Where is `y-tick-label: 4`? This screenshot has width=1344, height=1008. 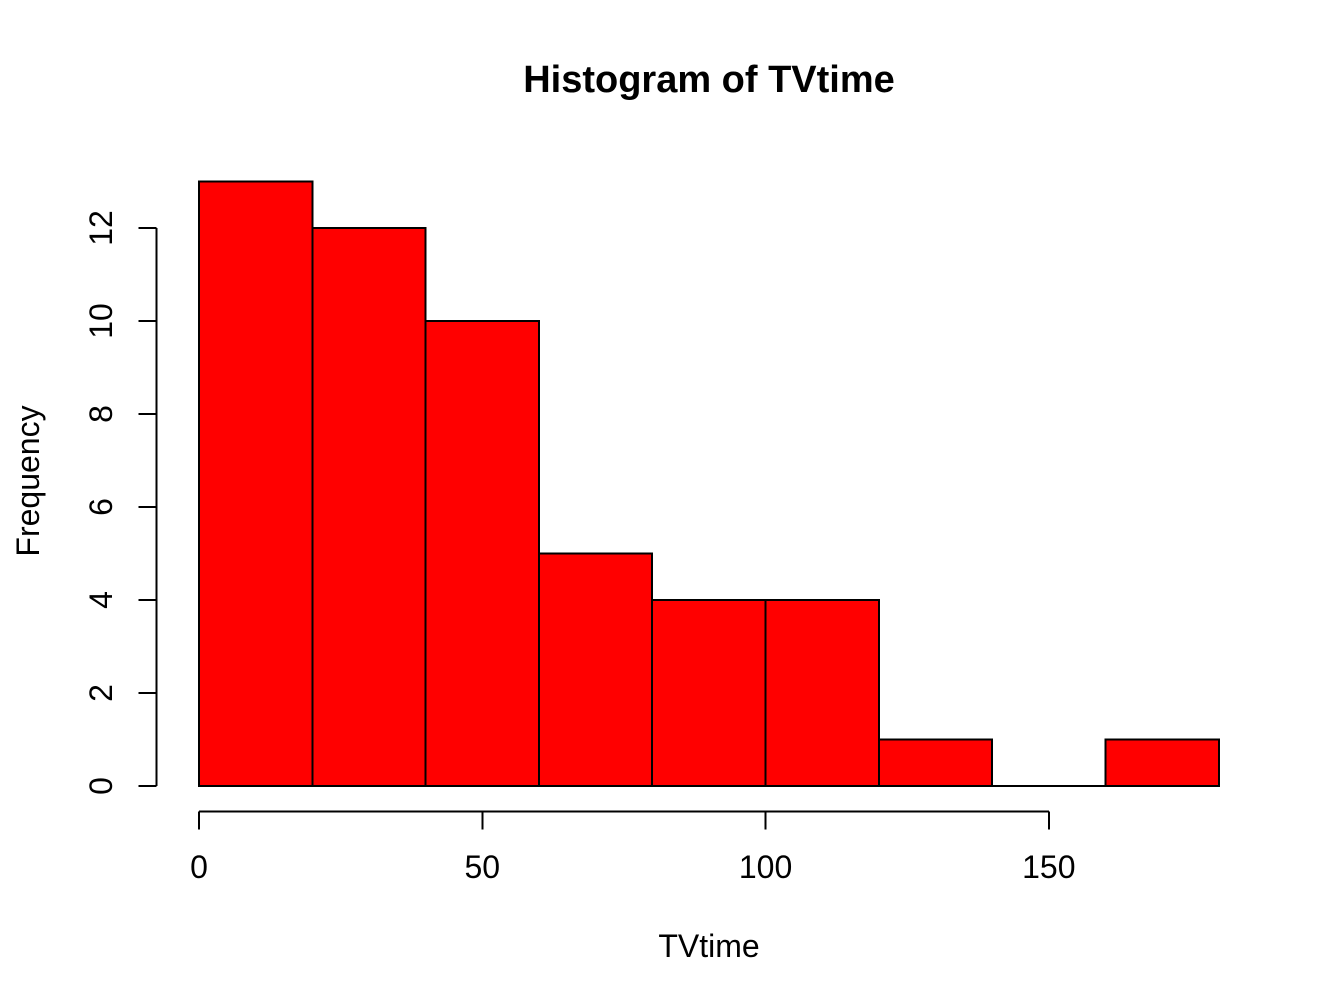
y-tick-label: 4 is located at coordinates (101, 600).